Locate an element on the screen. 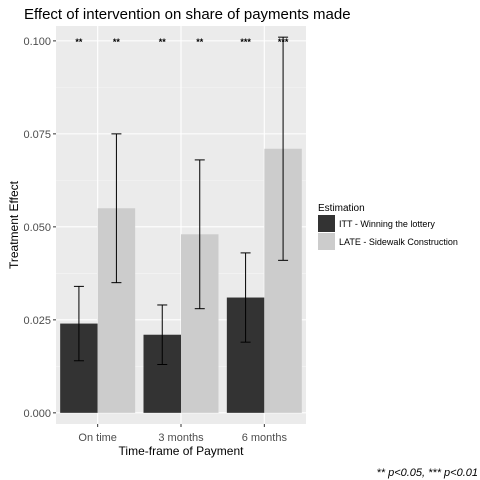 The width and height of the screenshot is (480, 480). significance-footnote: ** p<0.05, *** p<0.01 is located at coordinates (427, 473).